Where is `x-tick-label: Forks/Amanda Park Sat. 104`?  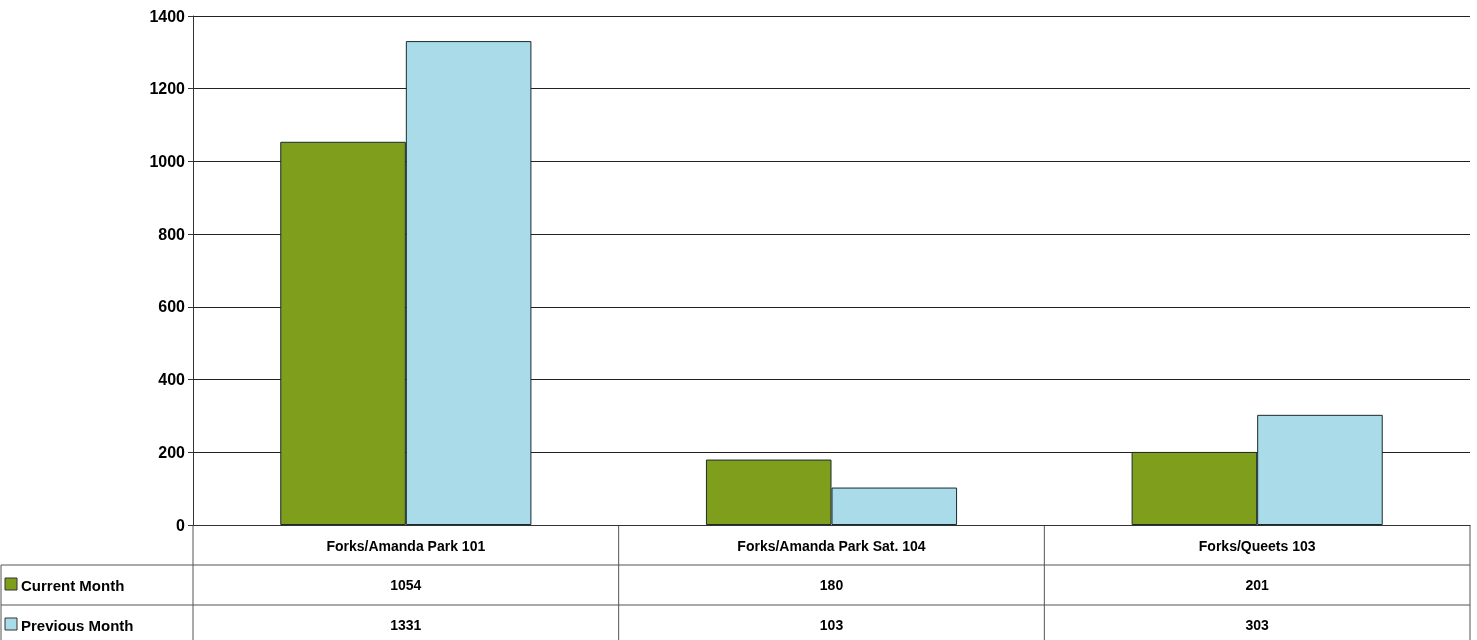
x-tick-label: Forks/Amanda Park Sat. 104 is located at coordinates (831, 546).